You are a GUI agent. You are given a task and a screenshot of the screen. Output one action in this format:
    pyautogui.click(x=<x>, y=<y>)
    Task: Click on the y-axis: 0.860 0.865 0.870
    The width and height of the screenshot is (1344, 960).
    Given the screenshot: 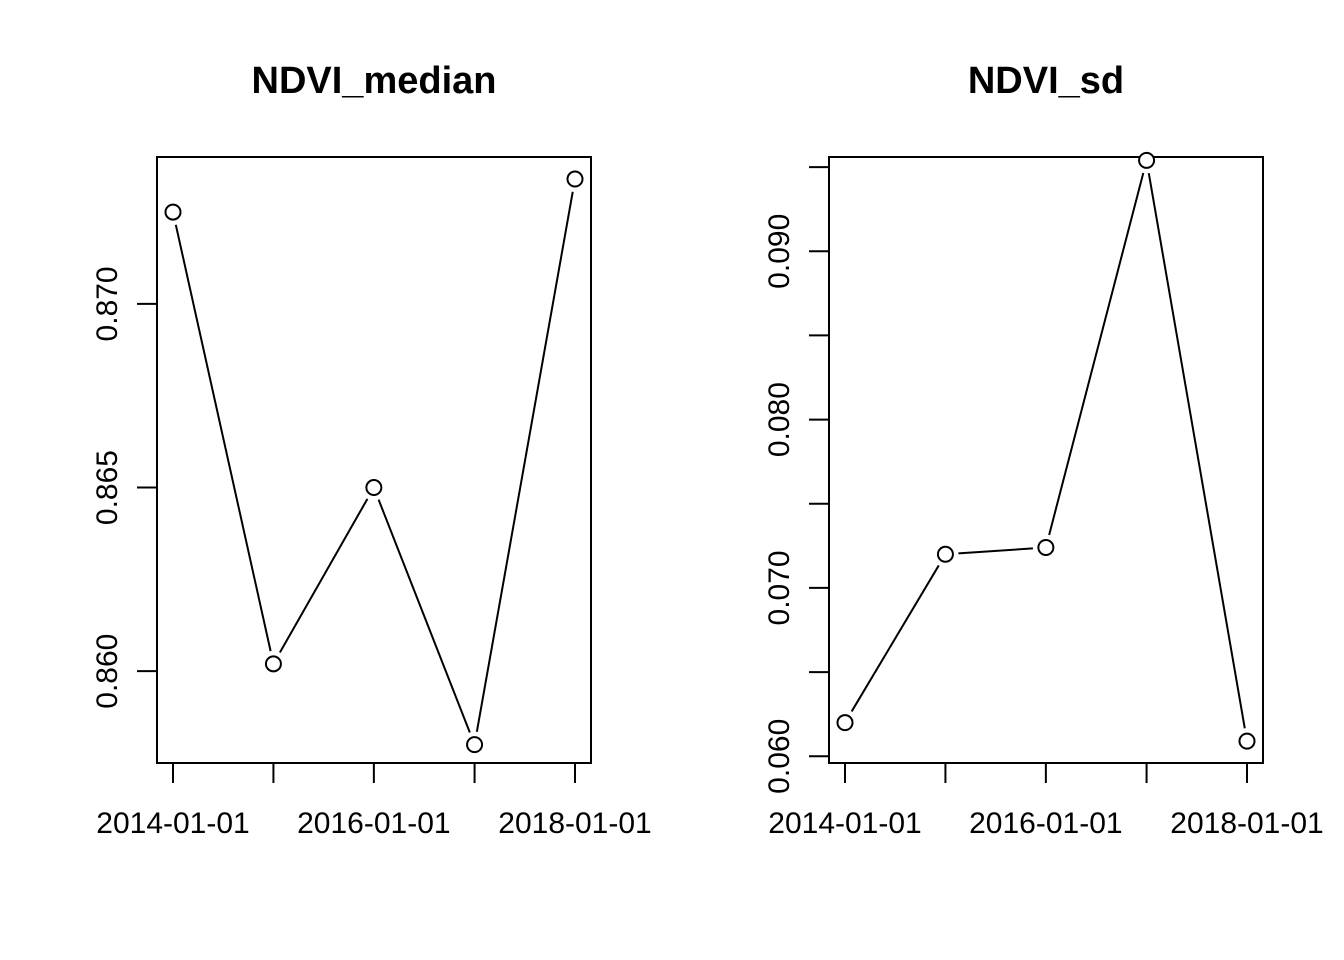 What is the action you would take?
    pyautogui.click(x=124, y=487)
    